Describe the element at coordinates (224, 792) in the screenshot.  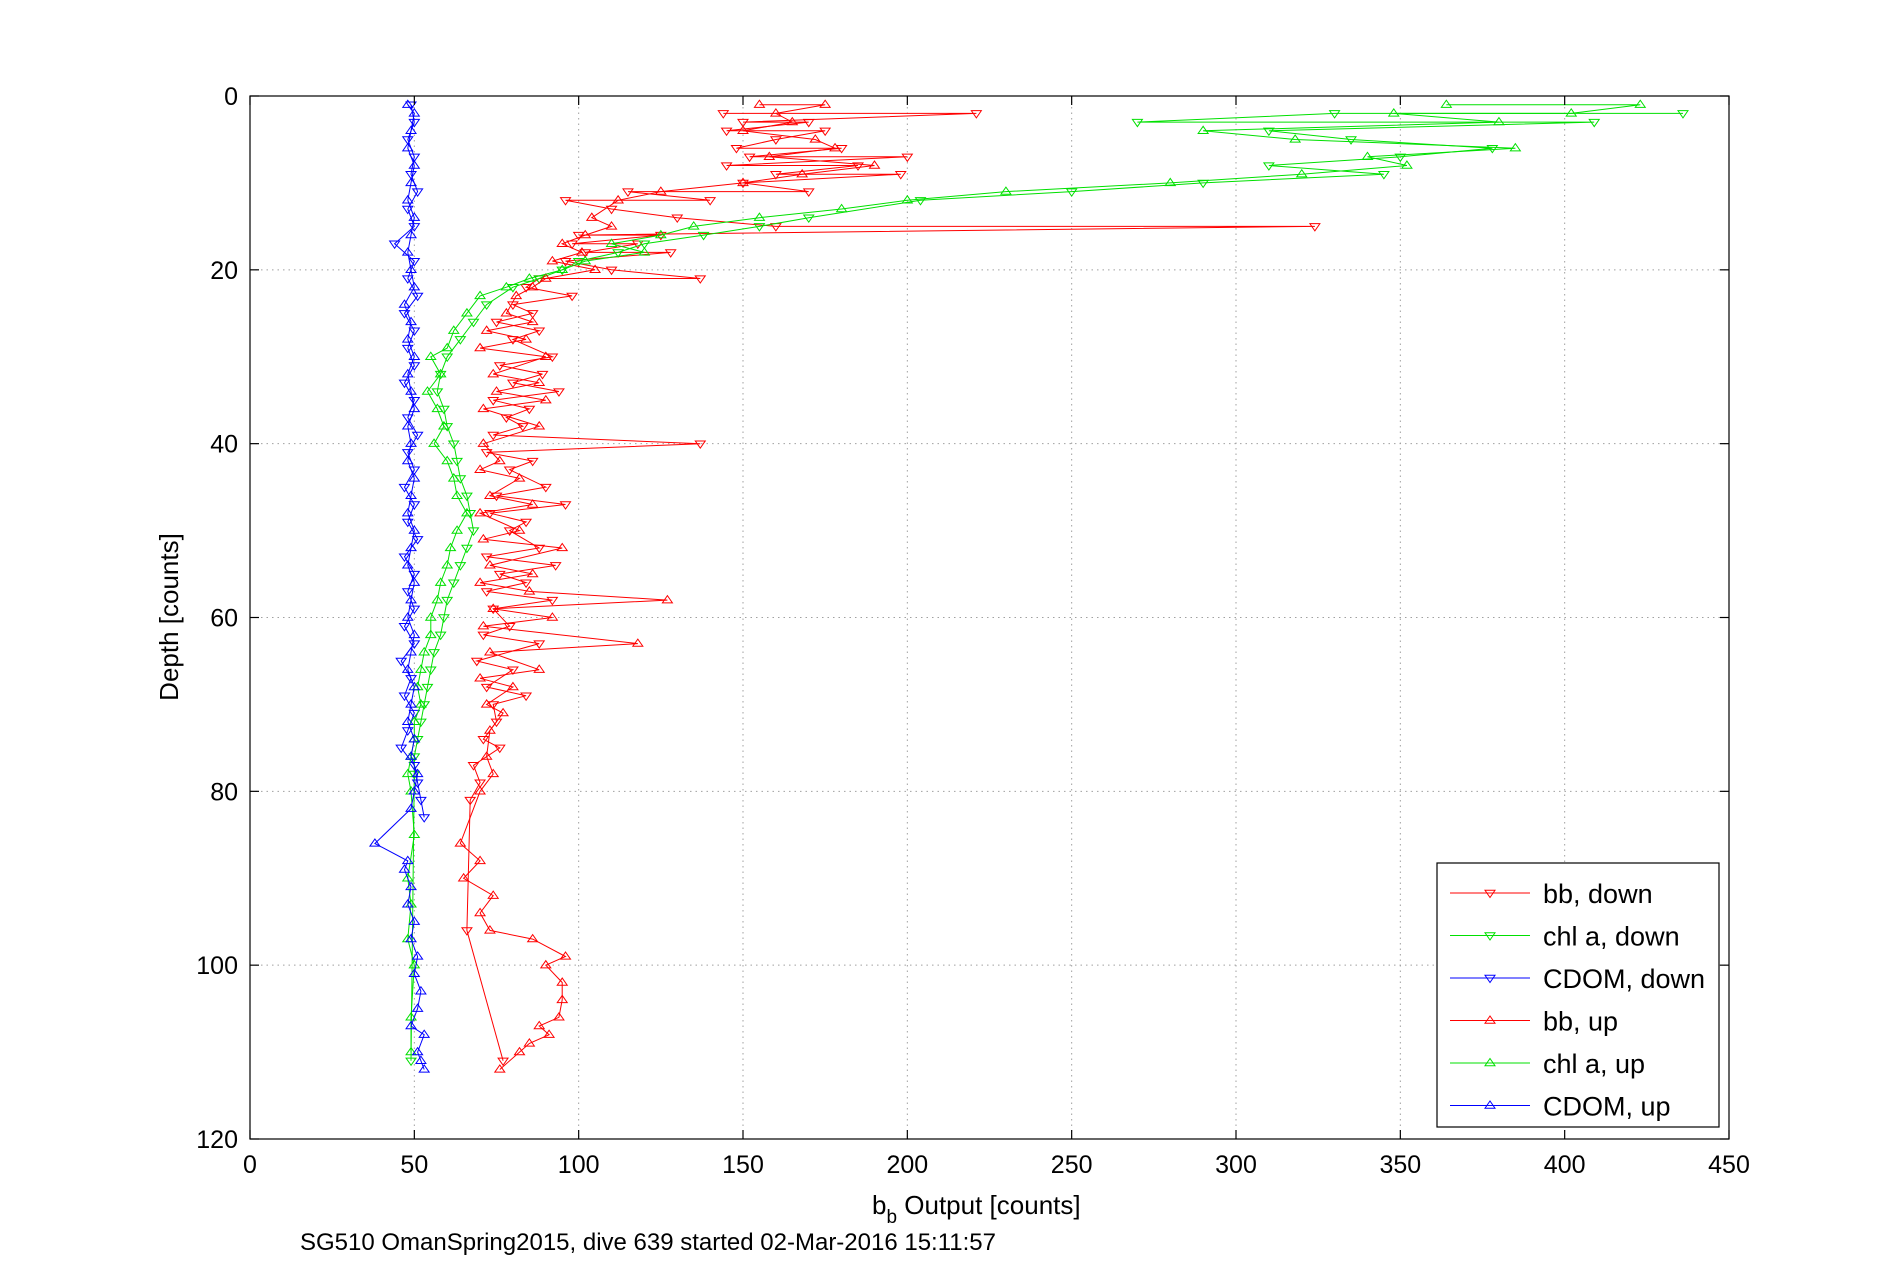
I see `y-tick-label-4: 80` at that location.